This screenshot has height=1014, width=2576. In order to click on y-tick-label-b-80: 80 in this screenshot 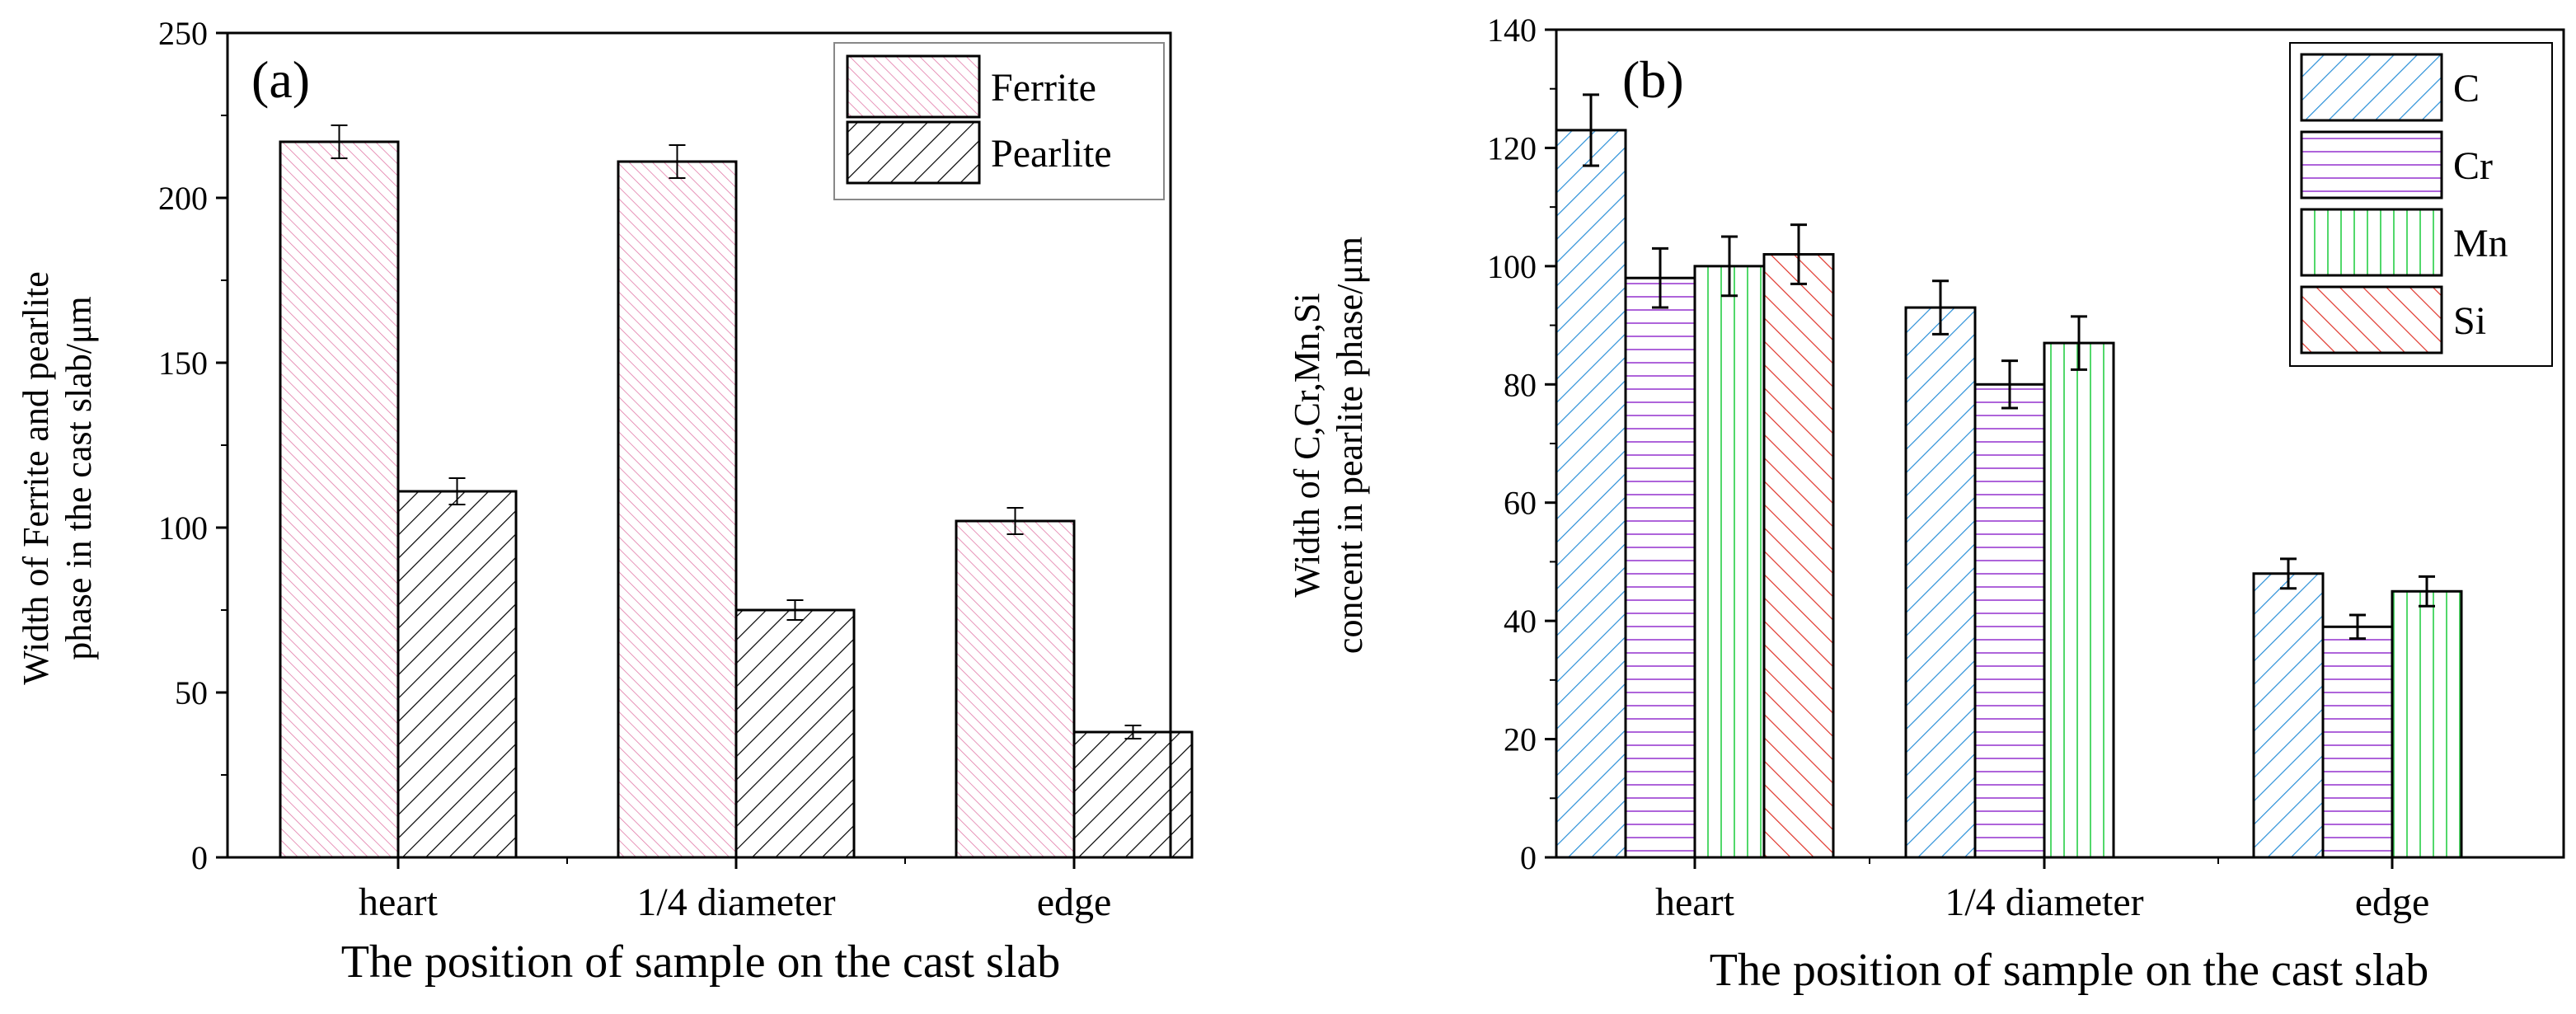, I will do `click(1520, 384)`.